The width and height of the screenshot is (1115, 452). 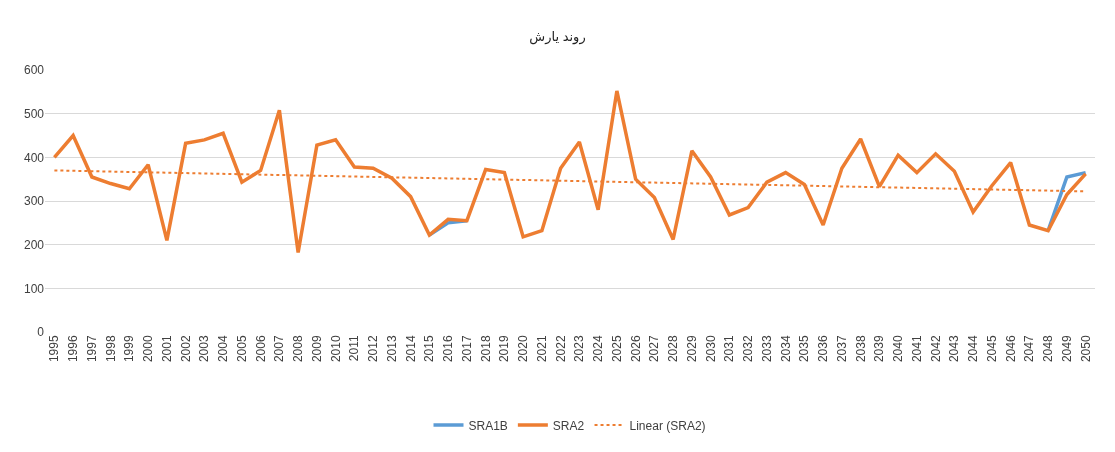 What do you see at coordinates (260, 349) in the screenshot?
I see `x-tick-label: 2006` at bounding box center [260, 349].